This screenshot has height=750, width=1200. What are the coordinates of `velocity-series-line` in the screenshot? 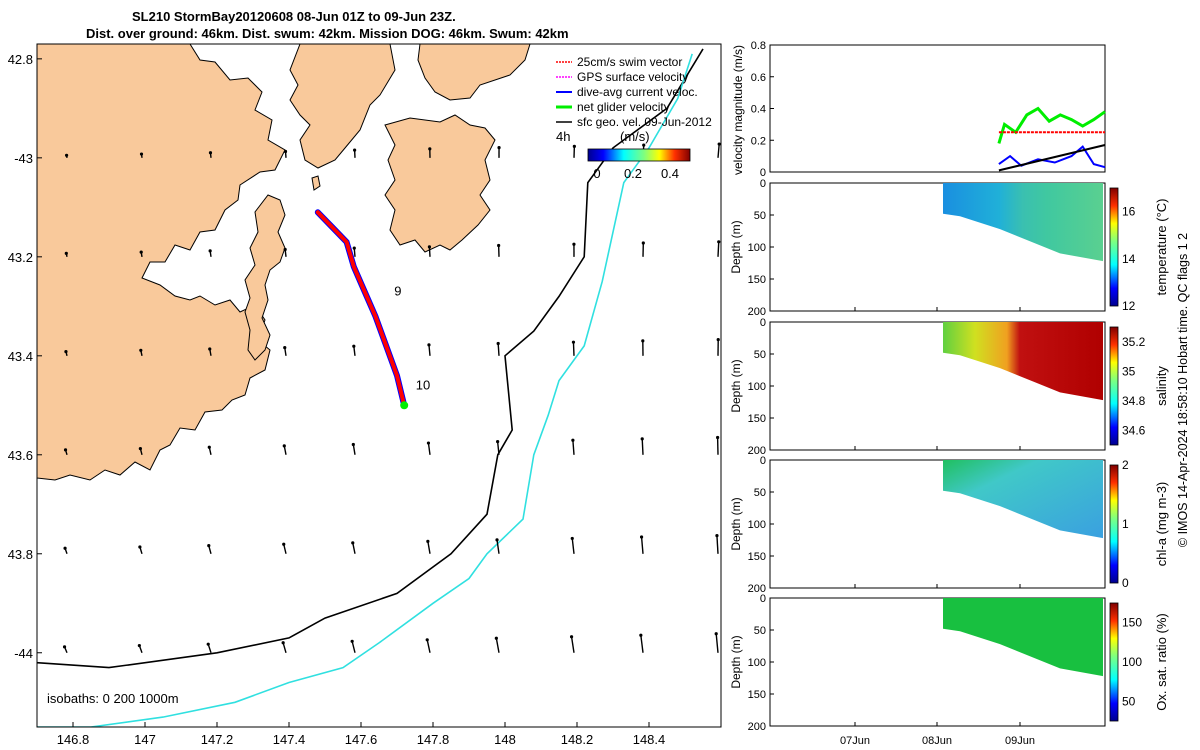 It's located at (1052, 158).